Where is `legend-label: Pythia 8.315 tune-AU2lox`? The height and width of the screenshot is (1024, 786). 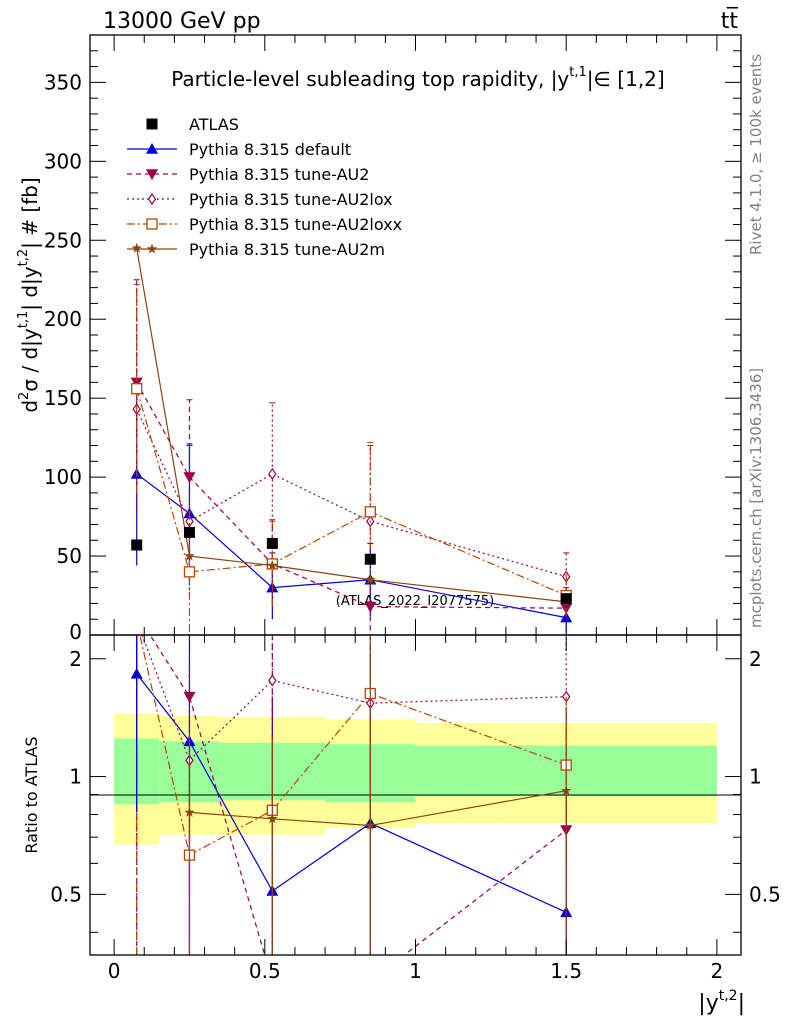 legend-label: Pythia 8.315 tune-AU2lox is located at coordinates (291, 199).